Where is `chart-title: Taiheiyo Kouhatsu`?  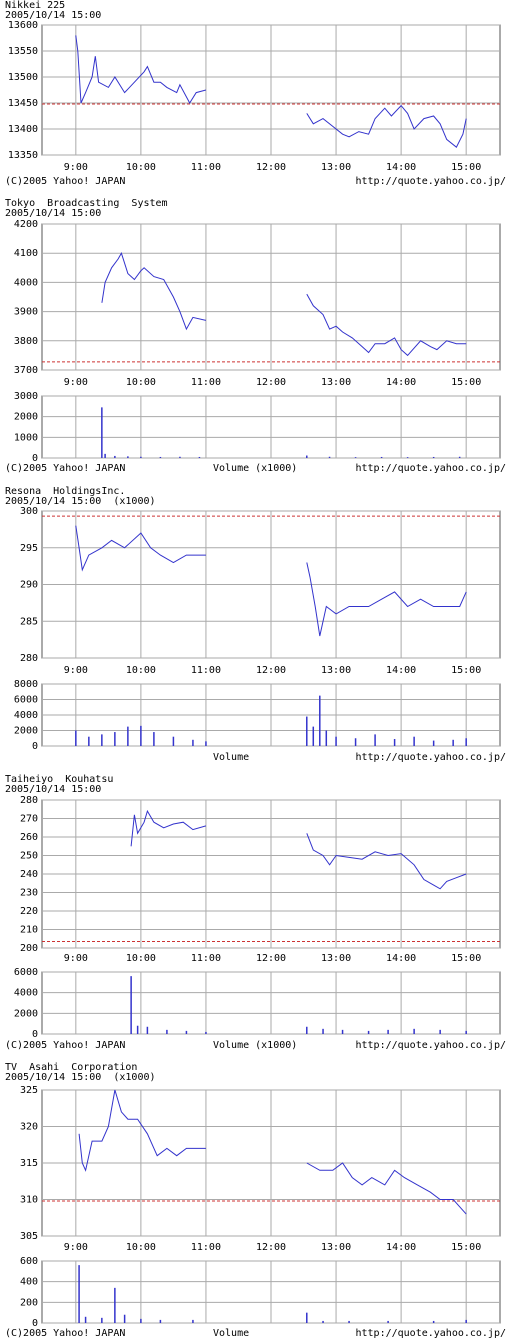 chart-title: Taiheiyo Kouhatsu is located at coordinates (59, 779).